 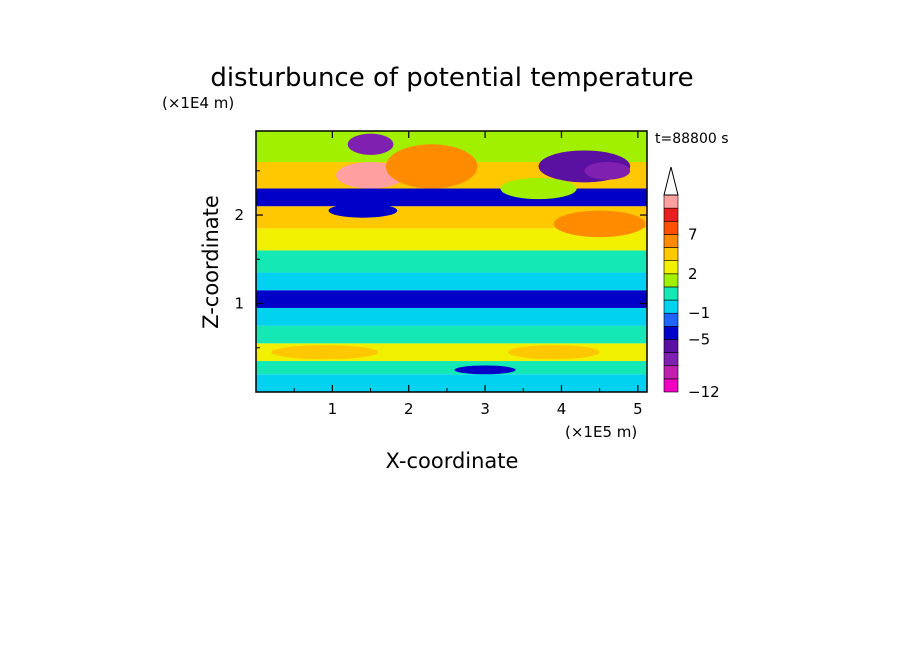 I want to click on x-tick-label: 5, so click(x=638, y=409).